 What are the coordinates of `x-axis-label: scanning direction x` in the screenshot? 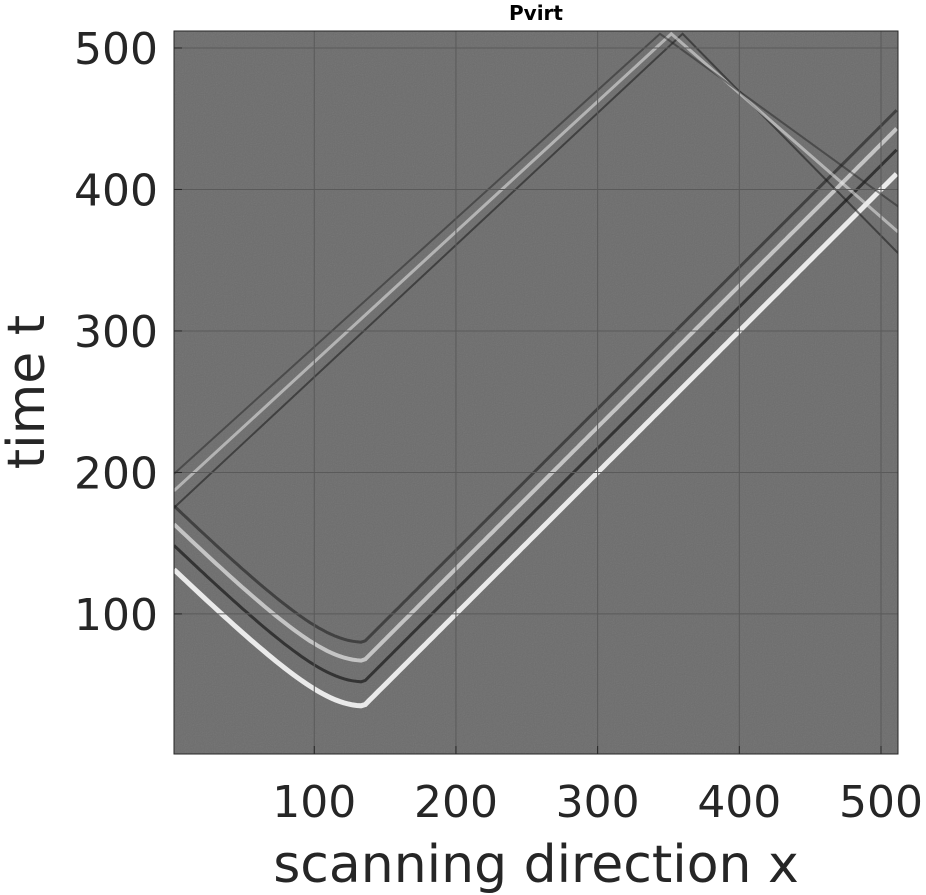 It's located at (536, 865).